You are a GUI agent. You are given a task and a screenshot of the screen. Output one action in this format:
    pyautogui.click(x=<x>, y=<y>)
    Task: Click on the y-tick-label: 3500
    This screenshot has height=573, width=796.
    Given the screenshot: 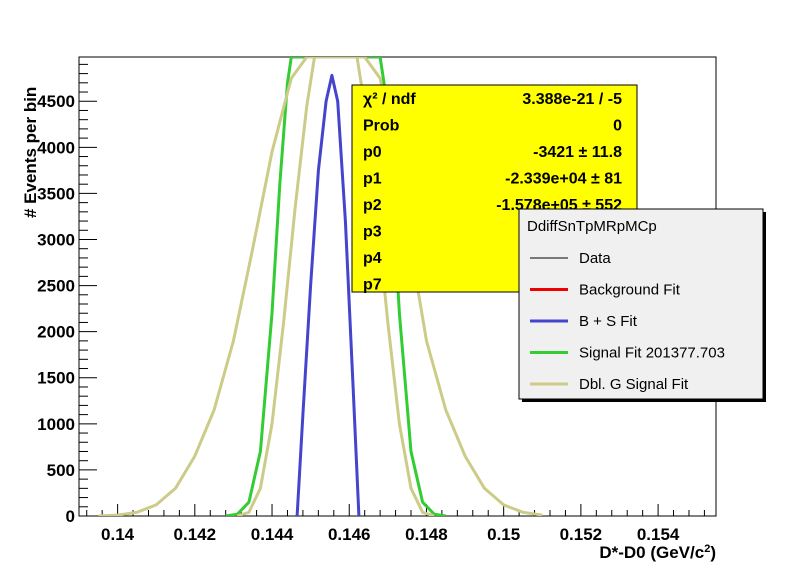 What is the action you would take?
    pyautogui.click(x=56, y=193)
    